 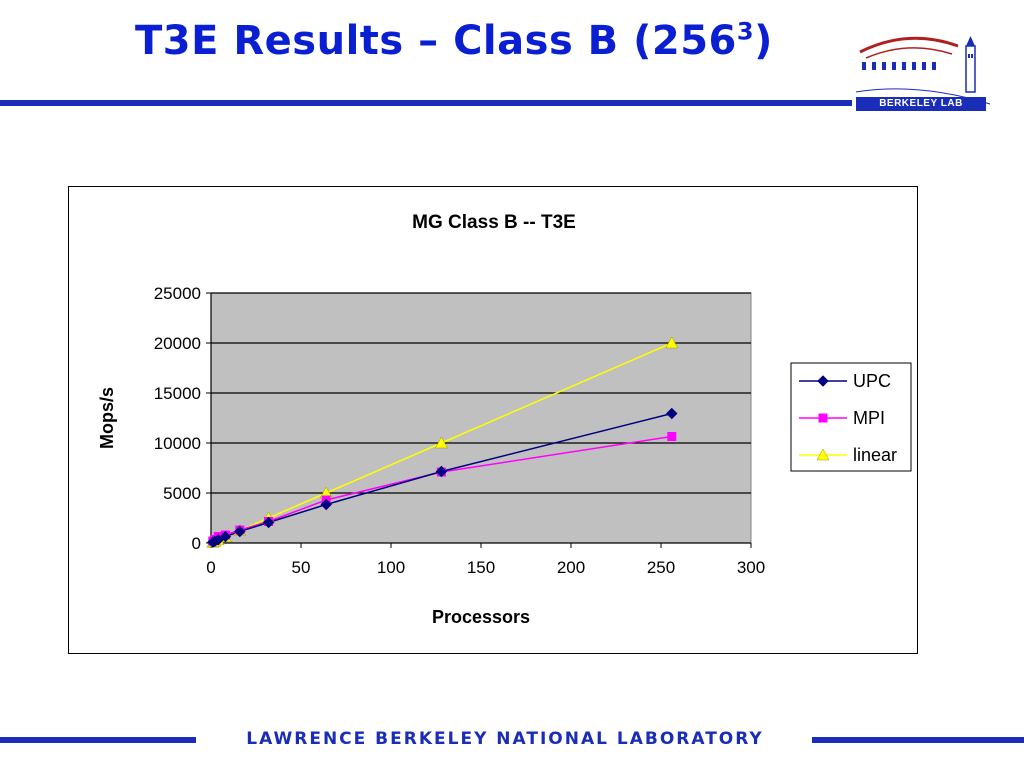 I want to click on x-tick-label: 50, so click(x=301, y=567).